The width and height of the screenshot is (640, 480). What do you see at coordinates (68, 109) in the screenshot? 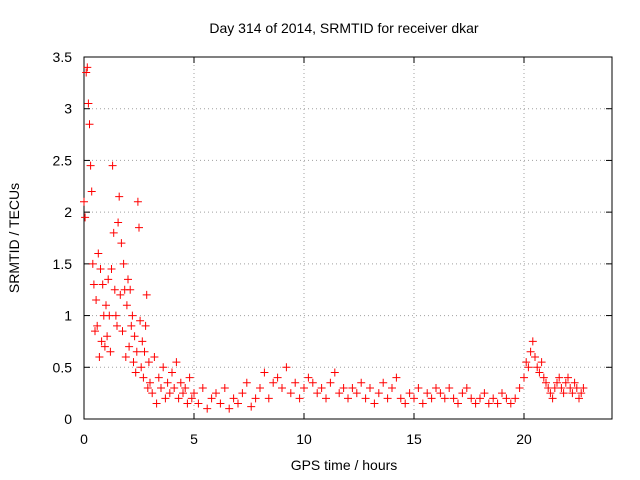
I see `y-tick-label: 3` at bounding box center [68, 109].